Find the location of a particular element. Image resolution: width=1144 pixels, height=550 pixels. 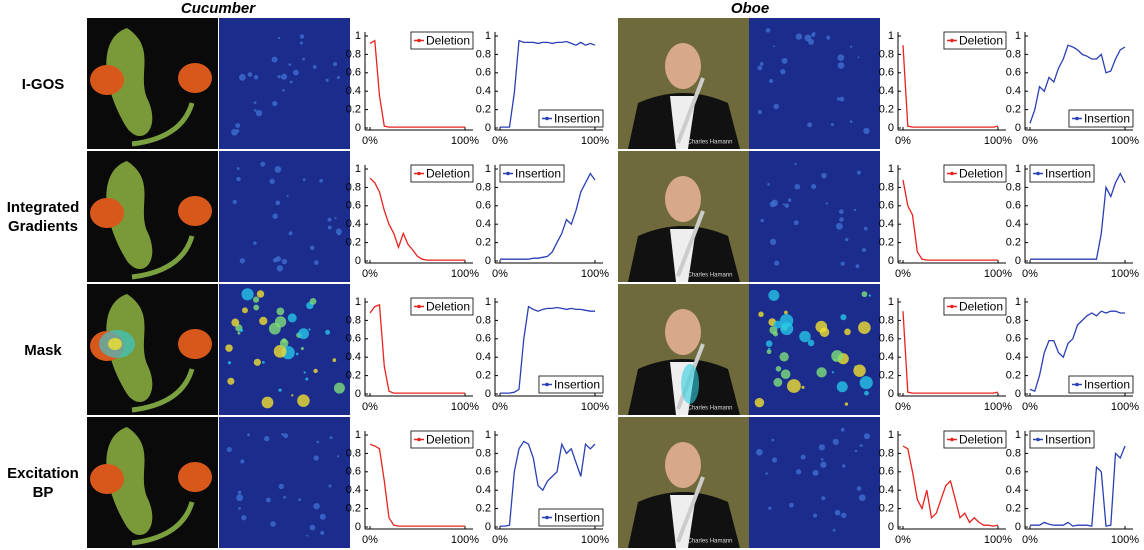

cucumber is located at coordinates (129, 481).